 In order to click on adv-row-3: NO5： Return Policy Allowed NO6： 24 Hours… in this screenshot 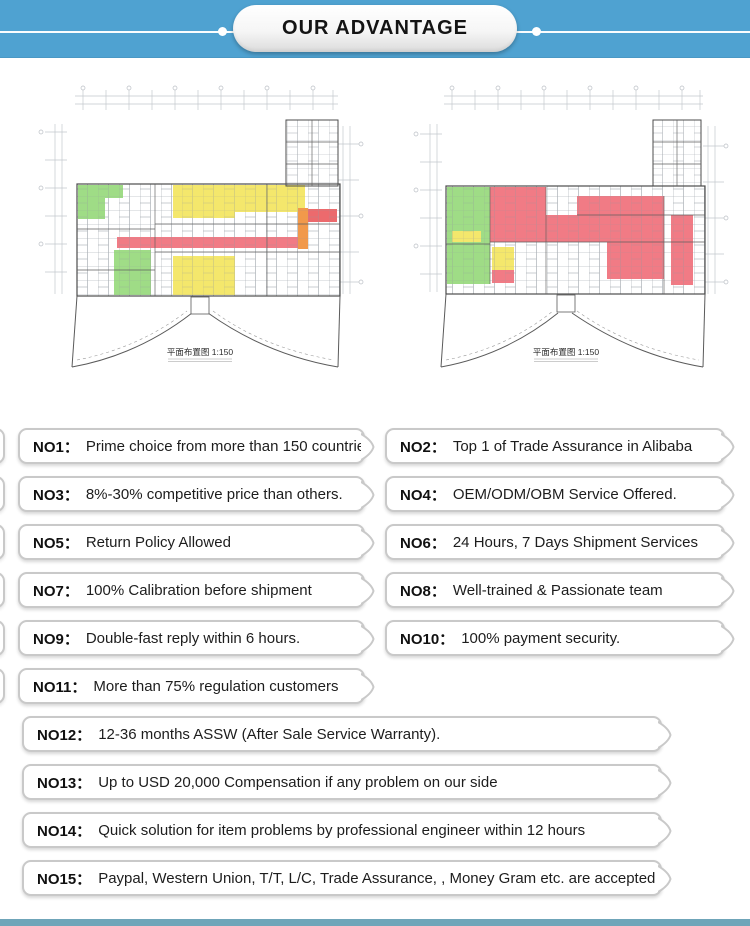, I will do `click(375, 542)`.